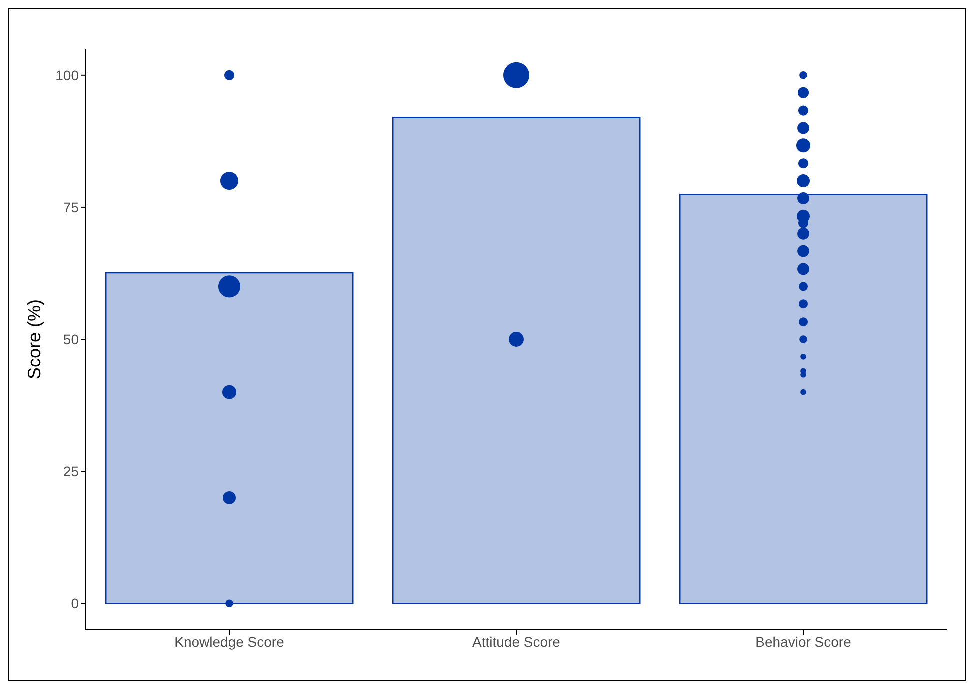 The height and width of the screenshot is (683, 968). What do you see at coordinates (34, 339) in the screenshot?
I see `y-axis-title: Score (%)` at bounding box center [34, 339].